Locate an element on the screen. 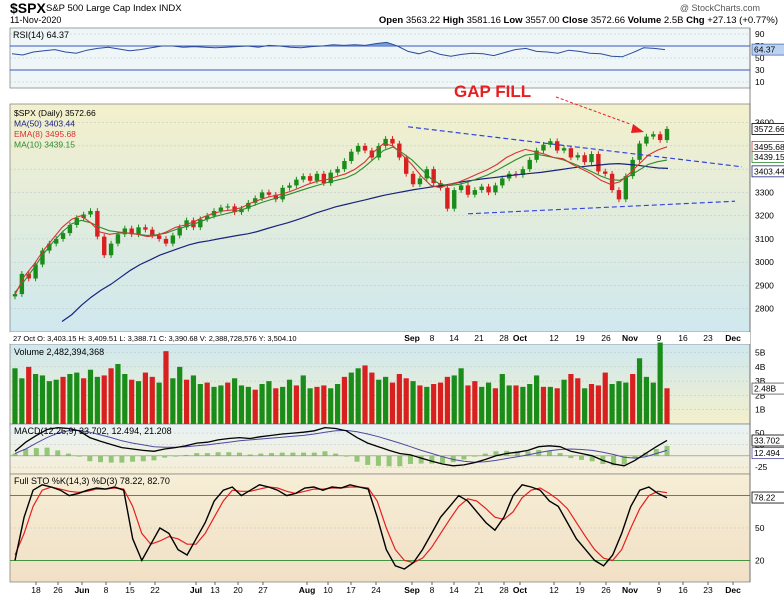  sto-value-tag: 78.22 is located at coordinates (765, 498).